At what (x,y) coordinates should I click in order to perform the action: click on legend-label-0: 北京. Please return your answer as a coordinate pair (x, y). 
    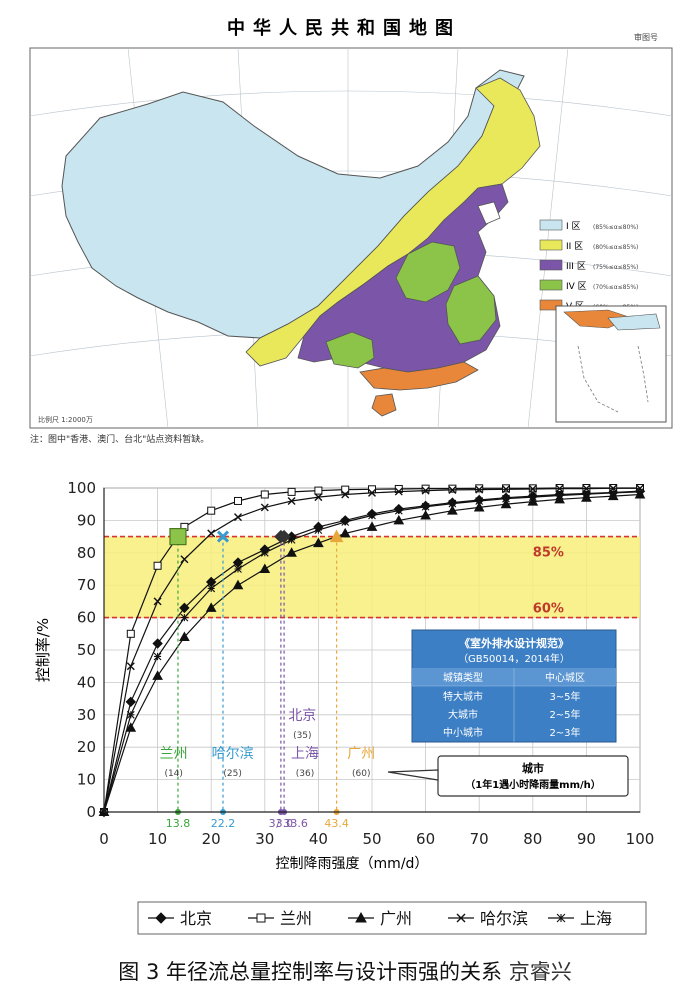
    Looking at the image, I should click on (196, 918).